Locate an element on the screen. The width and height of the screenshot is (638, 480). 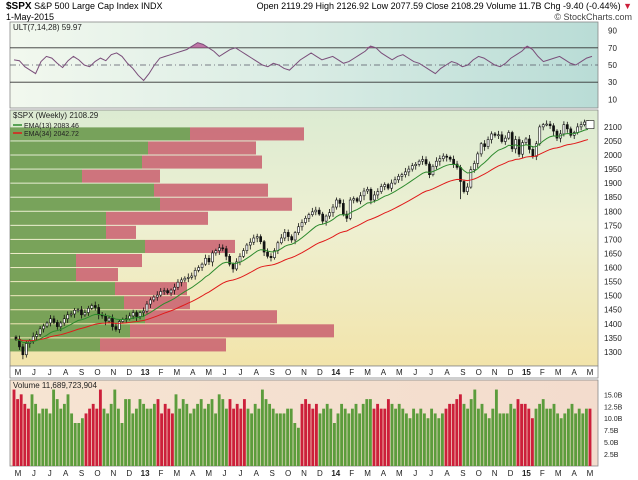
price-y-tick-label: 1650 is located at coordinates (613, 253).